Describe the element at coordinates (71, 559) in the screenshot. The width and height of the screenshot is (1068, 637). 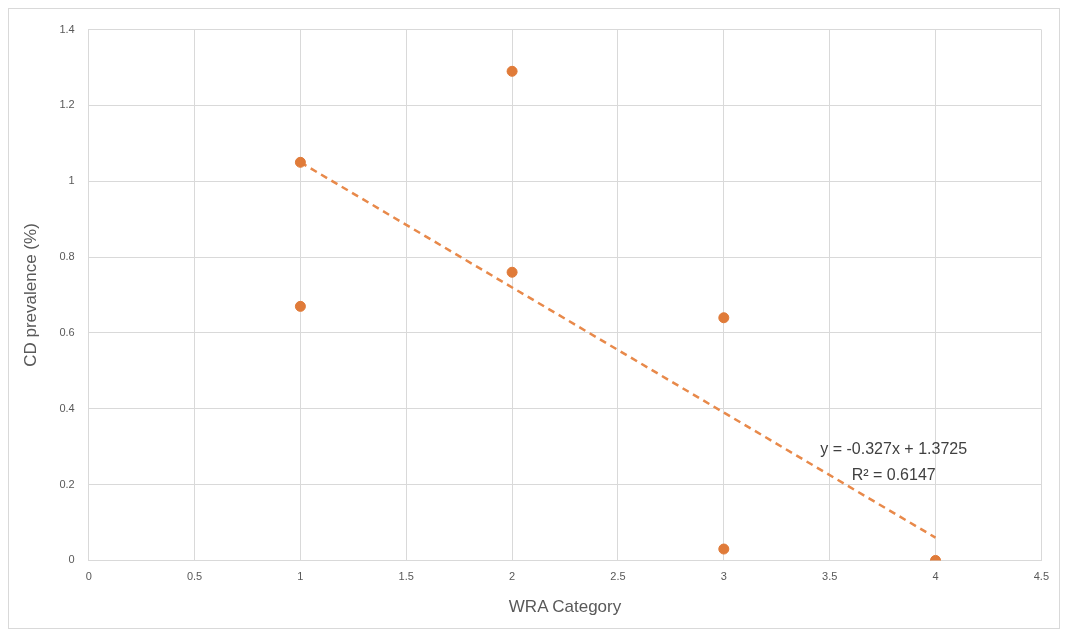
I see `y-tick-label: 0` at that location.